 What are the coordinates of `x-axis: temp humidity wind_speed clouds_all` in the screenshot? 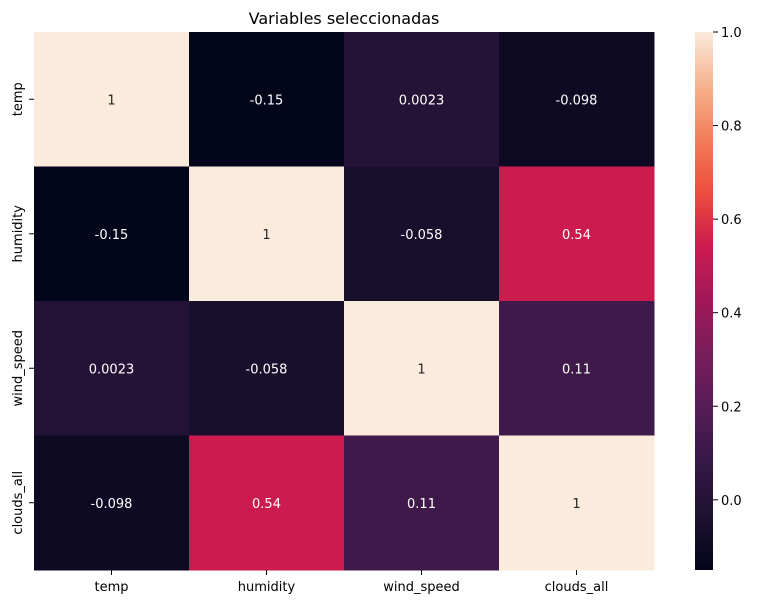 It's located at (351, 582).